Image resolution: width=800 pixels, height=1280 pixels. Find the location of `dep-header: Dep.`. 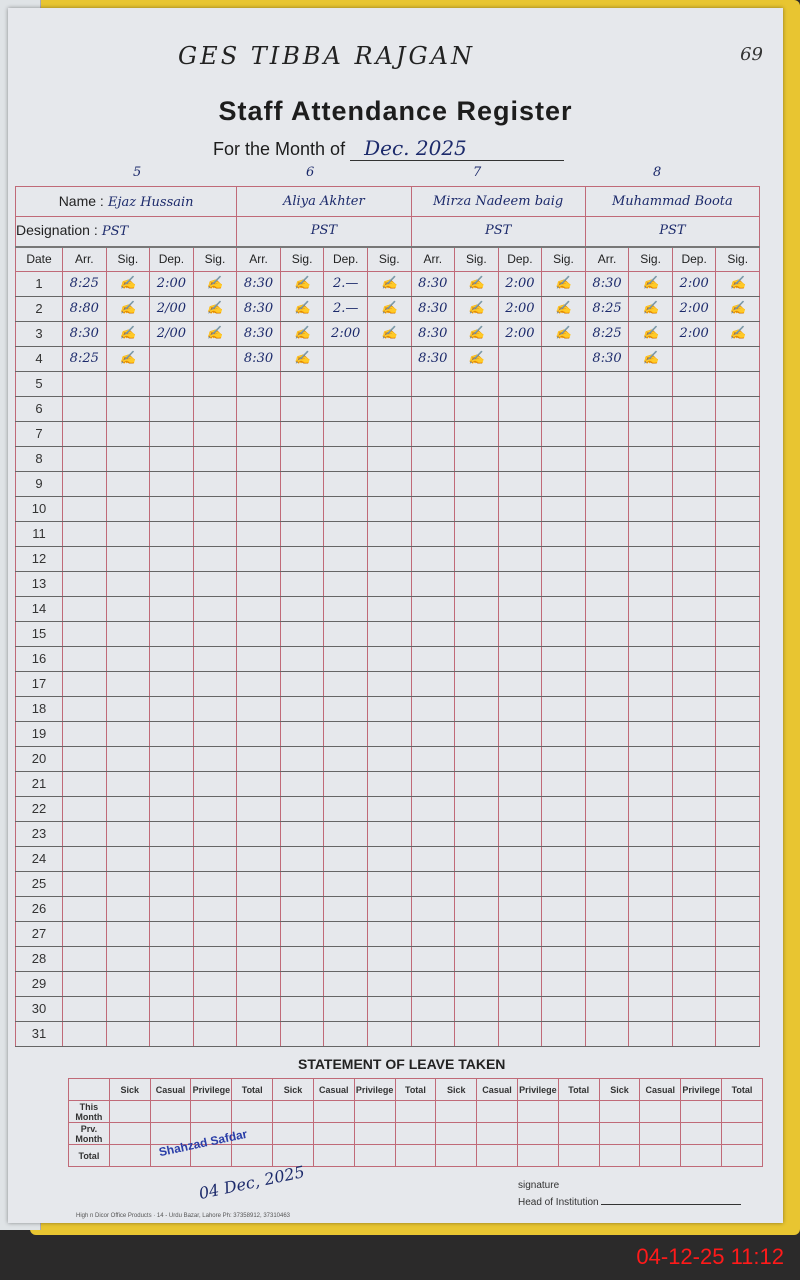

dep-header: Dep. is located at coordinates (171, 258).